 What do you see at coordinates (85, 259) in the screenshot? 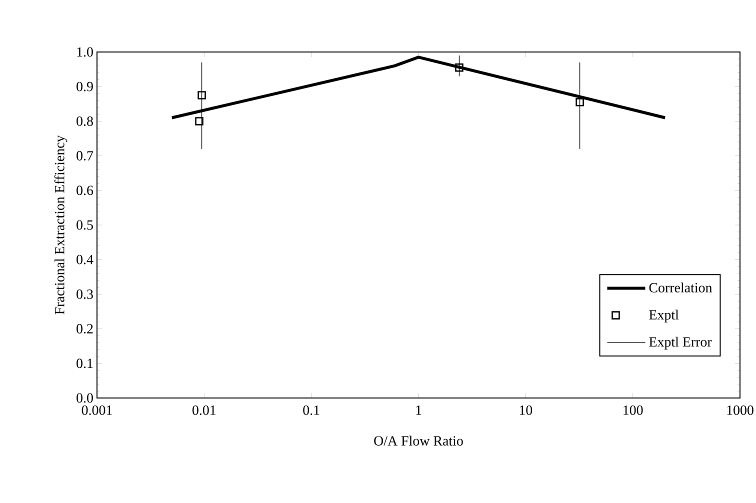
I see `y-tick-label: 0.4` at bounding box center [85, 259].